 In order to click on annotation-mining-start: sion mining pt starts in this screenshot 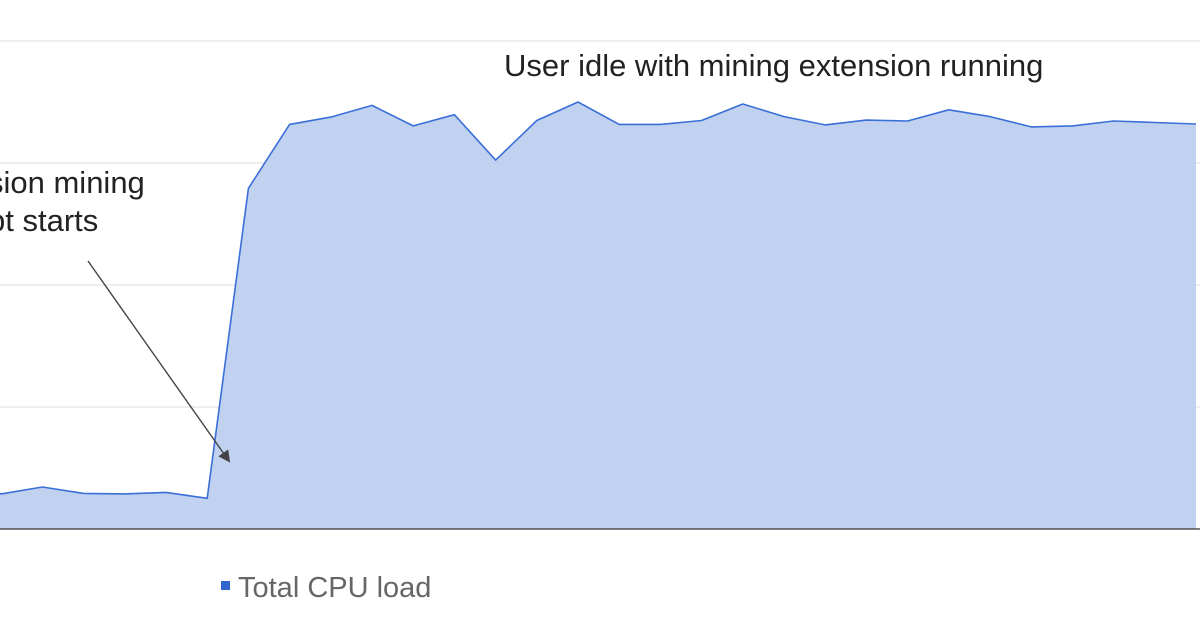, I will do `click(115, 314)`.